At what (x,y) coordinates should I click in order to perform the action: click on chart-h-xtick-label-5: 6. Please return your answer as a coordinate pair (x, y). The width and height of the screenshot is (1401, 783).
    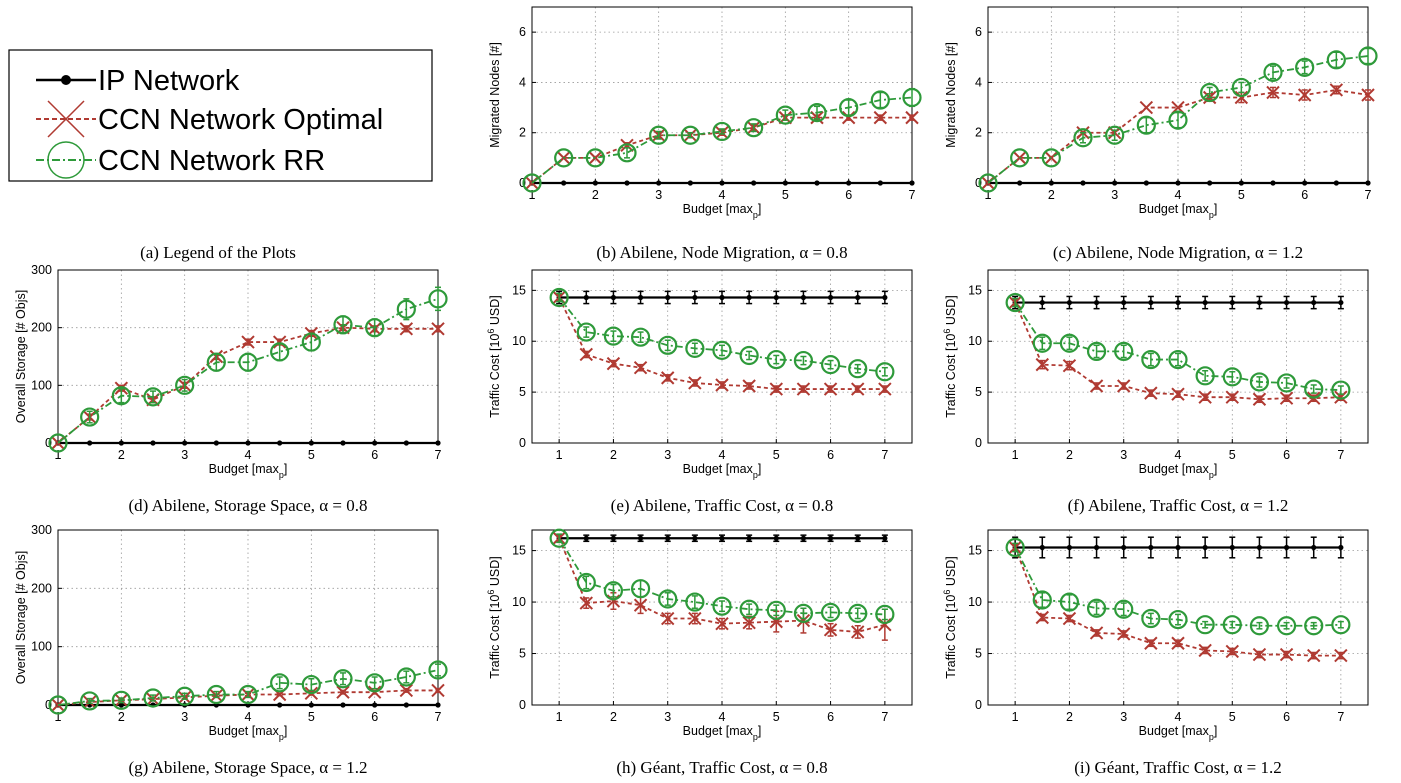
    Looking at the image, I should click on (830, 717).